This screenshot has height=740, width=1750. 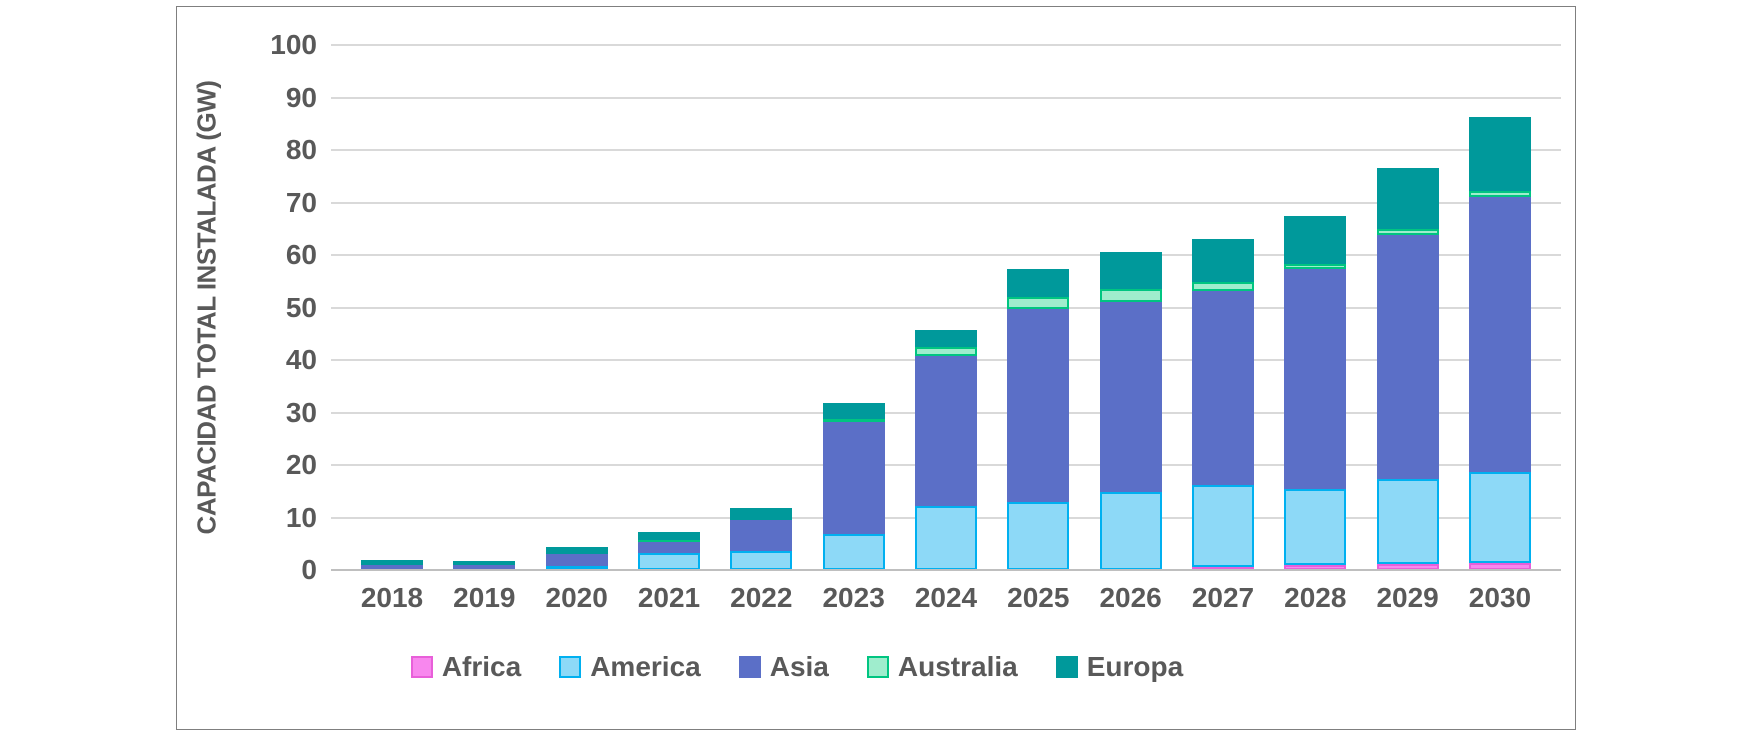 I want to click on y-tick-label-90: 90, so click(x=301, y=97).